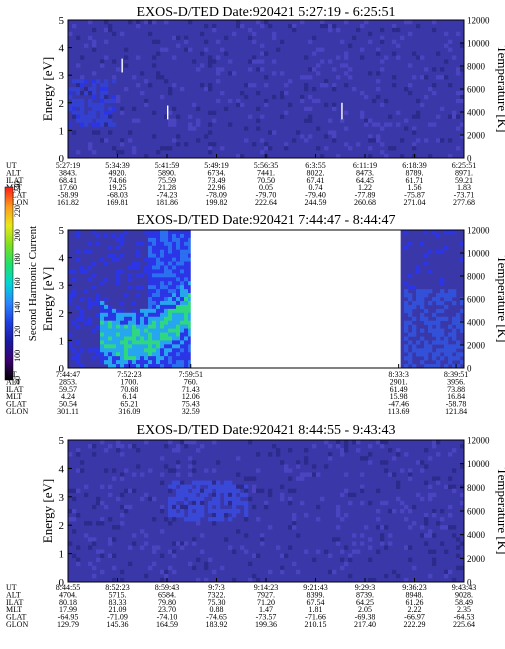 This screenshot has width=505, height=649. I want to click on orbit-cell: 67.41, so click(316, 180).